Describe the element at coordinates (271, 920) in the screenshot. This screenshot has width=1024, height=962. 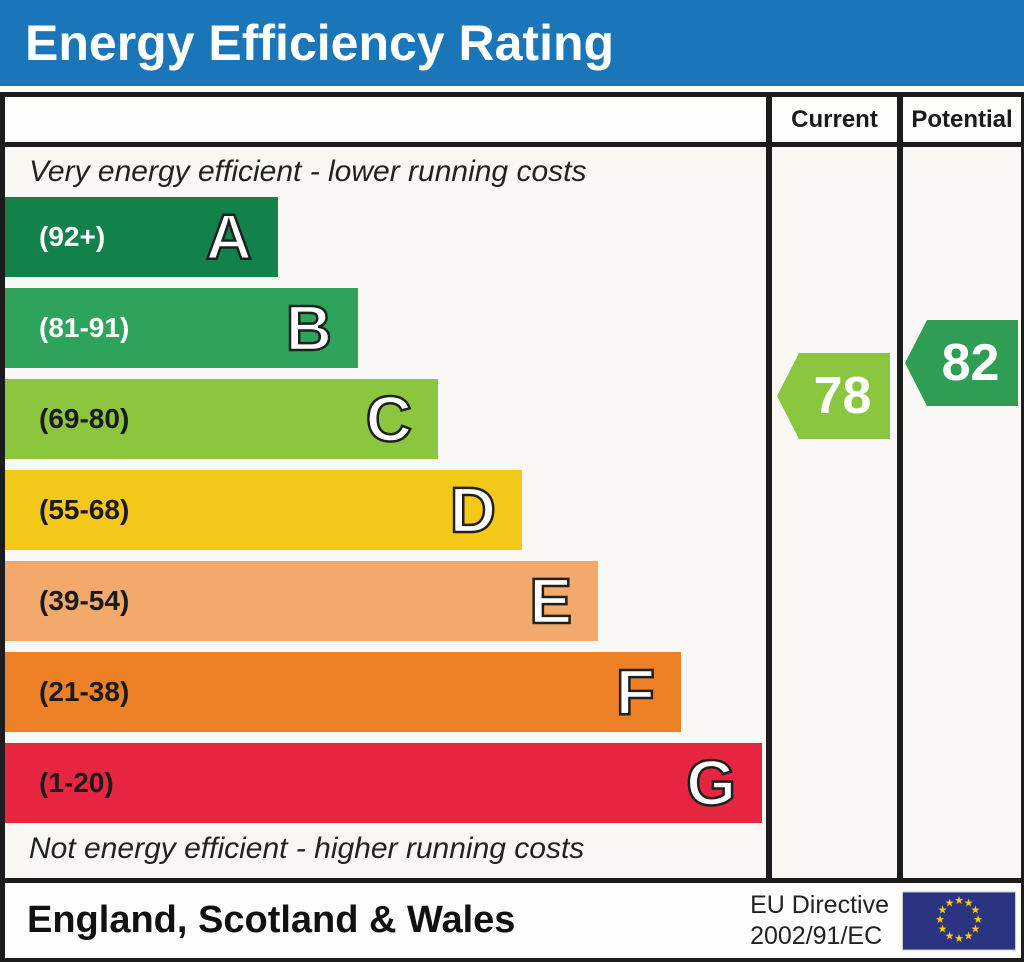
I see `region-label: England, Scotland & Wales` at that location.